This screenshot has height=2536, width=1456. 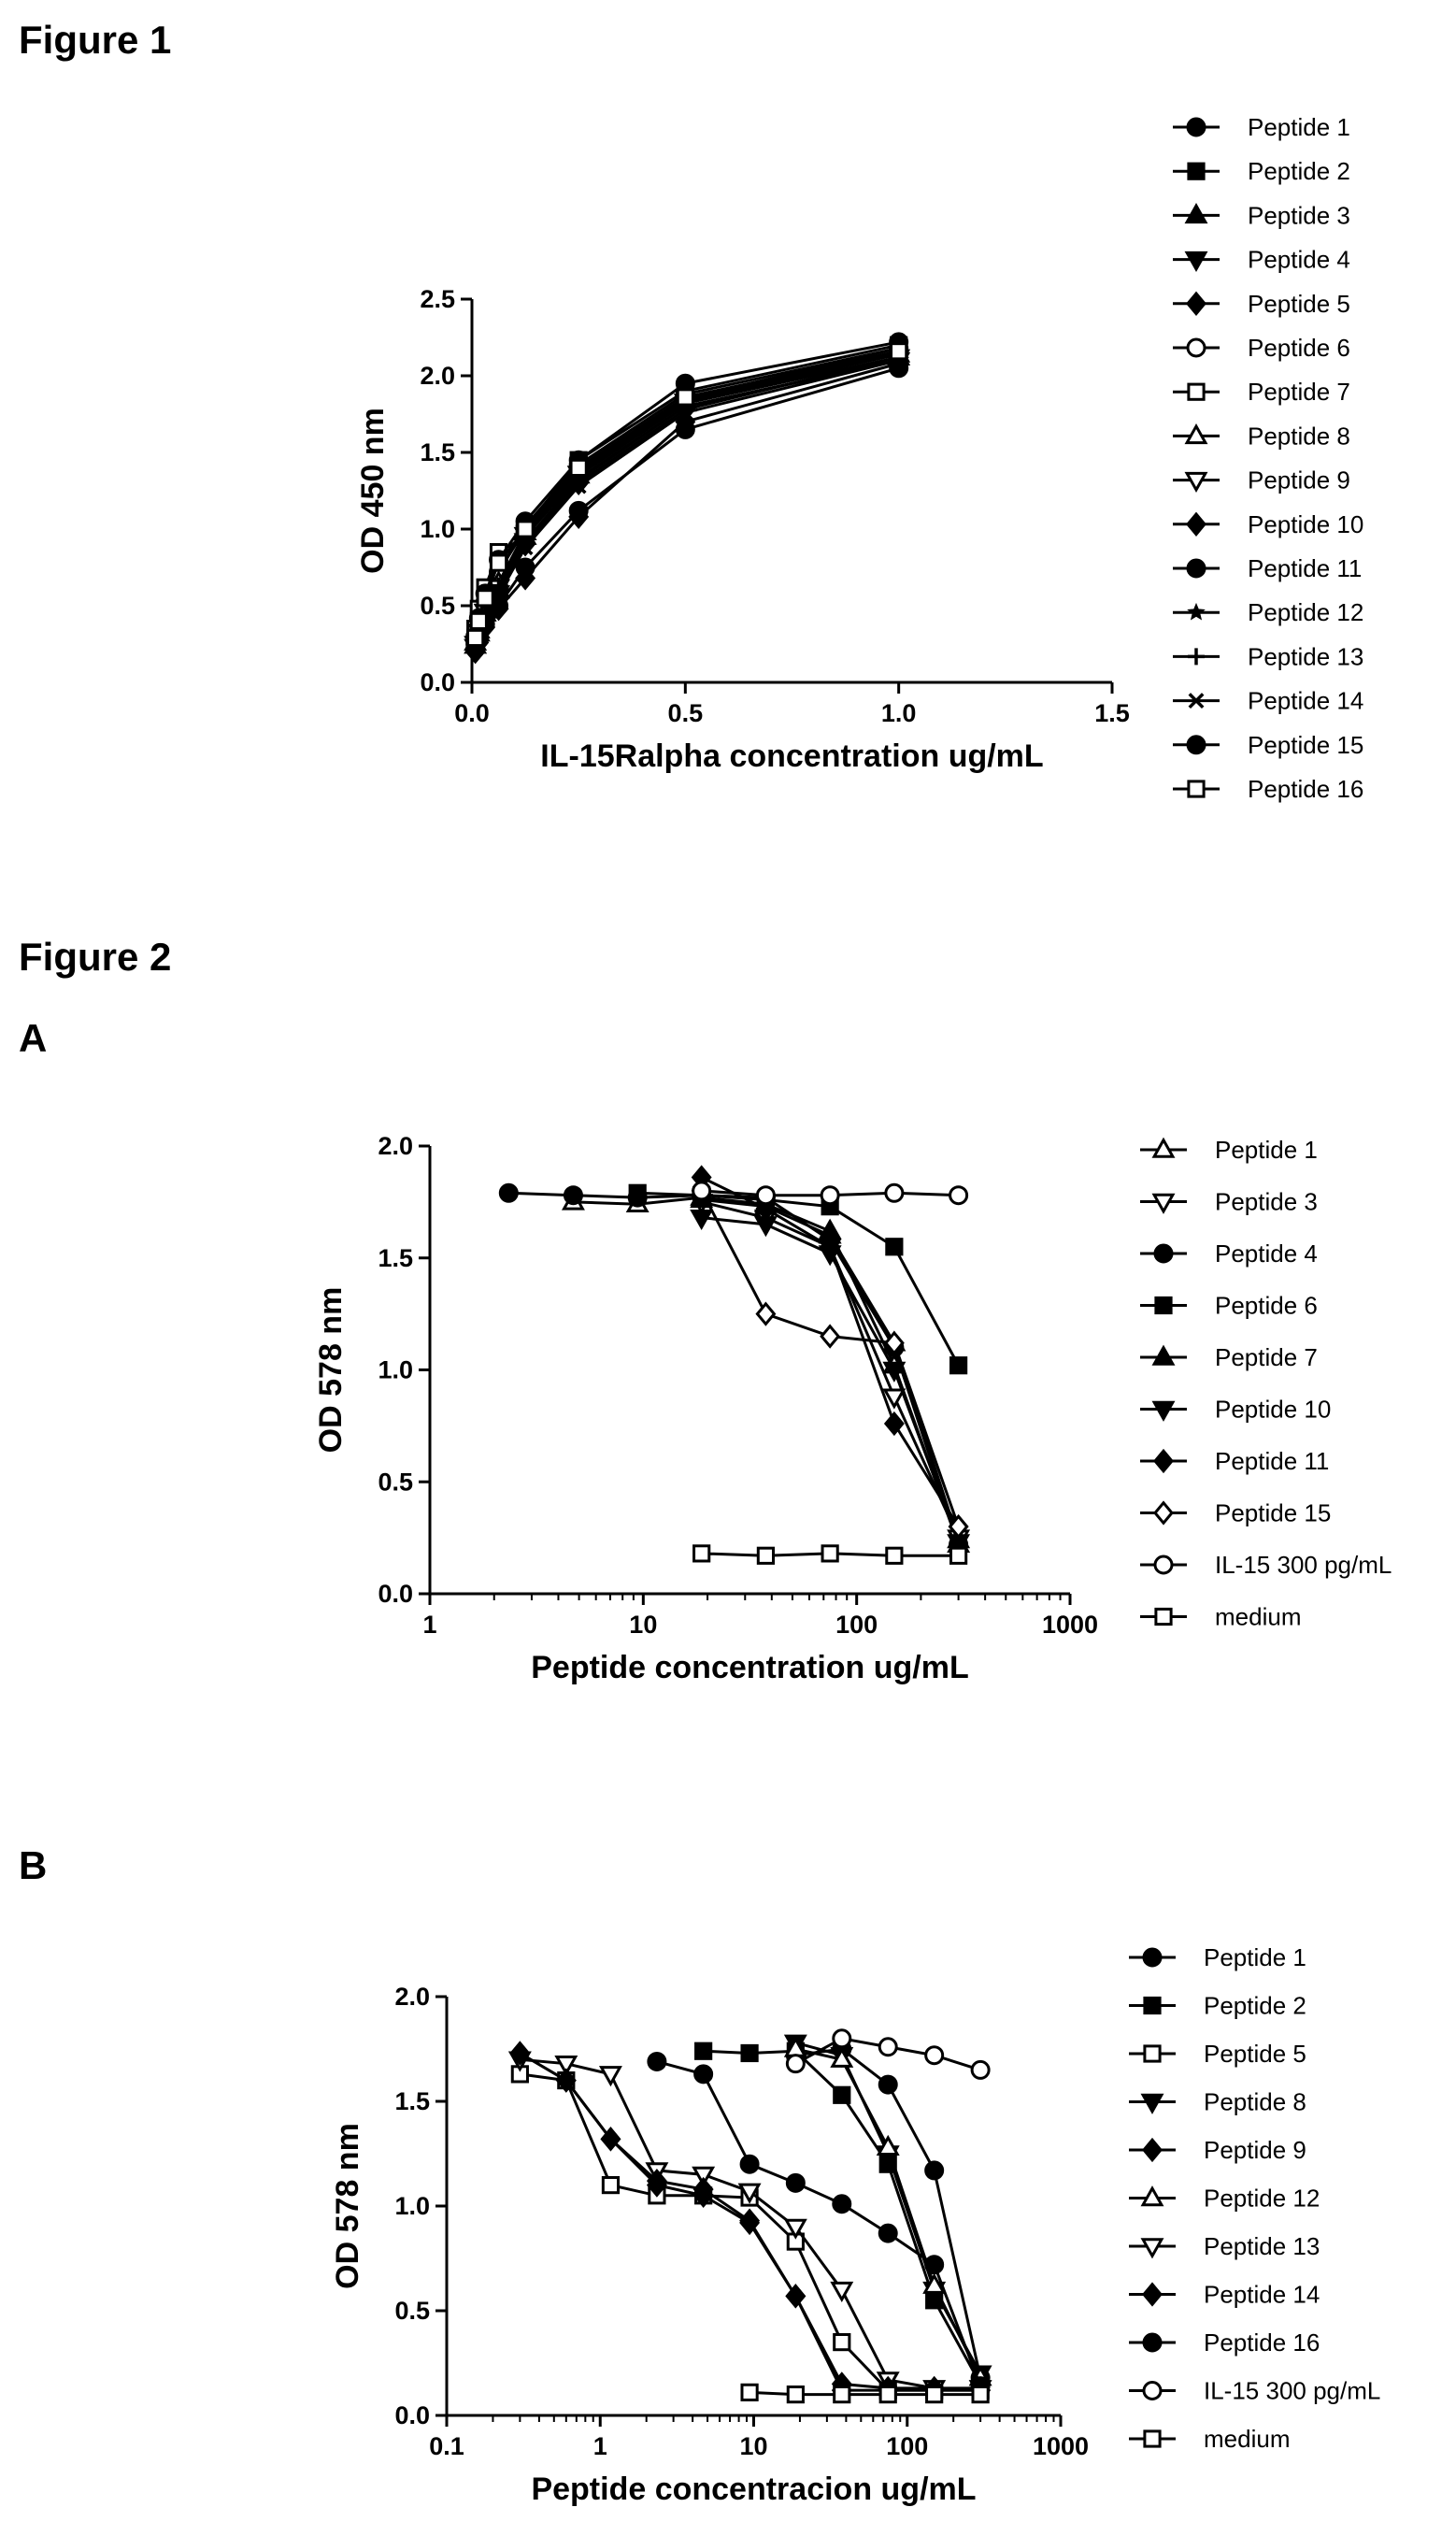 I want to click on legend-item: Peptide 16, so click(x=1224, y=2342).